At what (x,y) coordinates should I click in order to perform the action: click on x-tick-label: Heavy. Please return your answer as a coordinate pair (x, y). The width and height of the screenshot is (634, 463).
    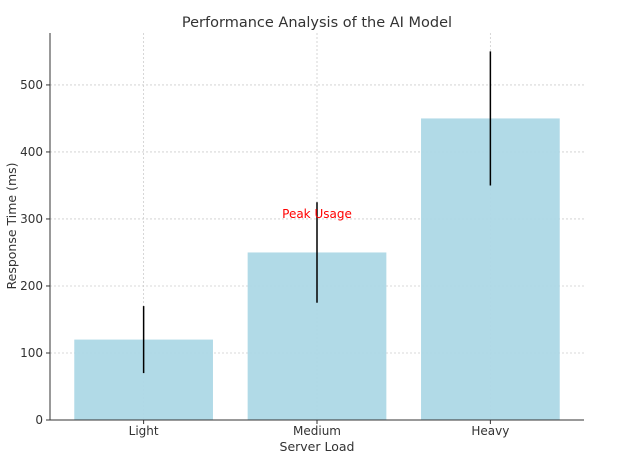
    Looking at the image, I should click on (490, 431).